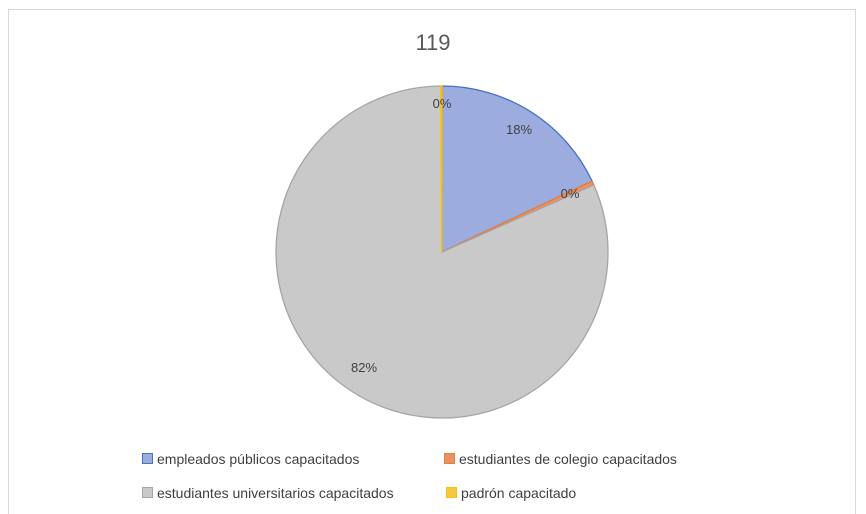 The image size is (866, 514). What do you see at coordinates (568, 459) in the screenshot?
I see `legend-label: estudiantes de colegio capacitados` at bounding box center [568, 459].